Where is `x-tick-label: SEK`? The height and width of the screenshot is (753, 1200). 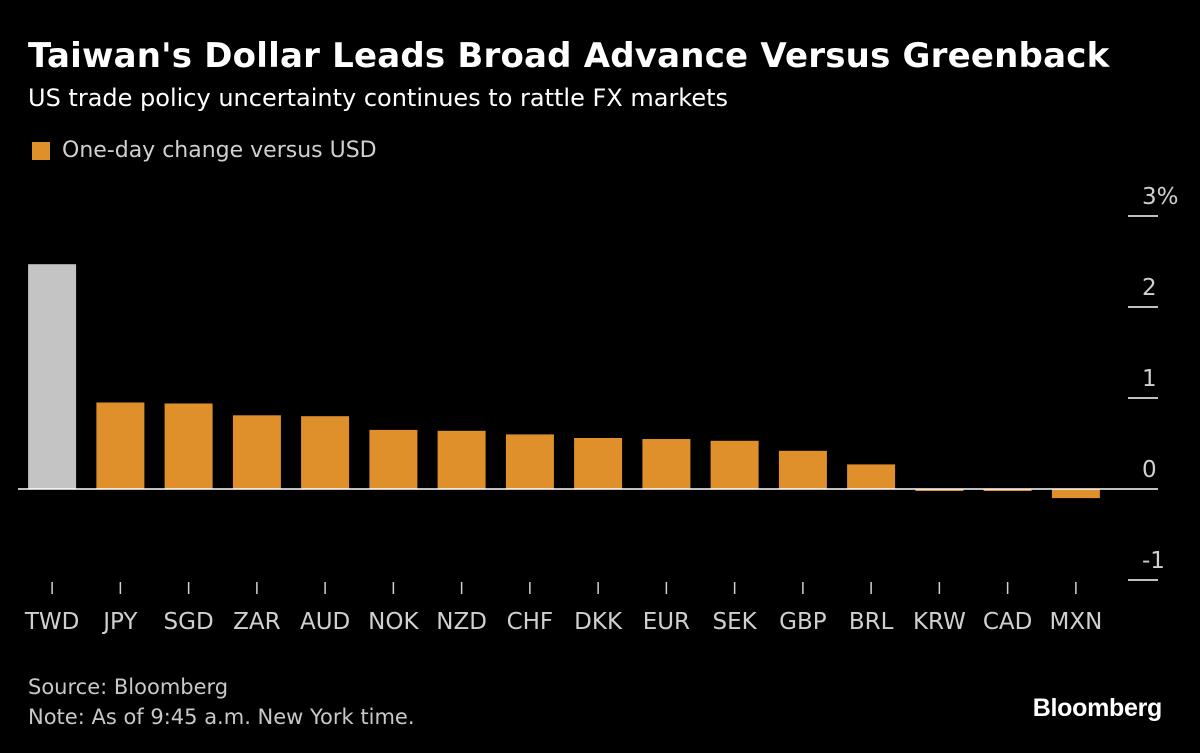 x-tick-label: SEK is located at coordinates (735, 622).